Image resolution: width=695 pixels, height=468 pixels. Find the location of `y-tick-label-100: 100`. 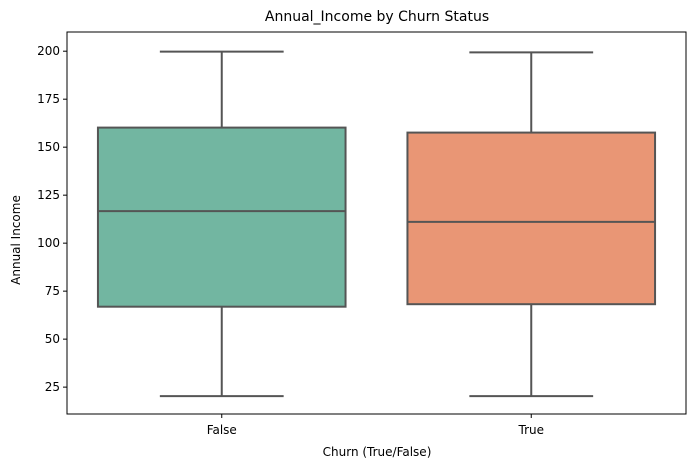

y-tick-label-100: 100 is located at coordinates (48, 243).